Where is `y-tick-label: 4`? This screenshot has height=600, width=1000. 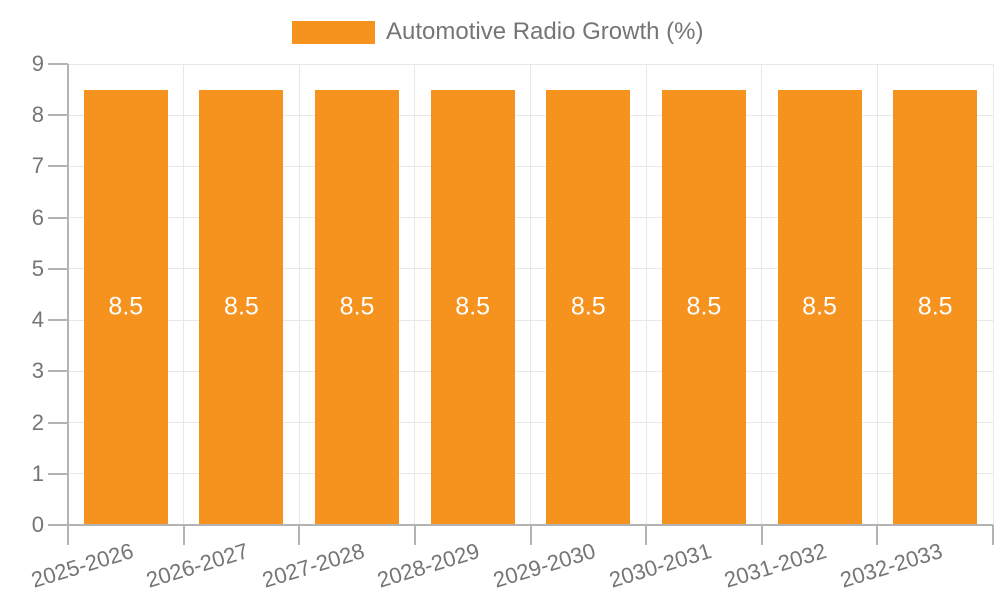 y-tick-label: 4 is located at coordinates (37, 320).